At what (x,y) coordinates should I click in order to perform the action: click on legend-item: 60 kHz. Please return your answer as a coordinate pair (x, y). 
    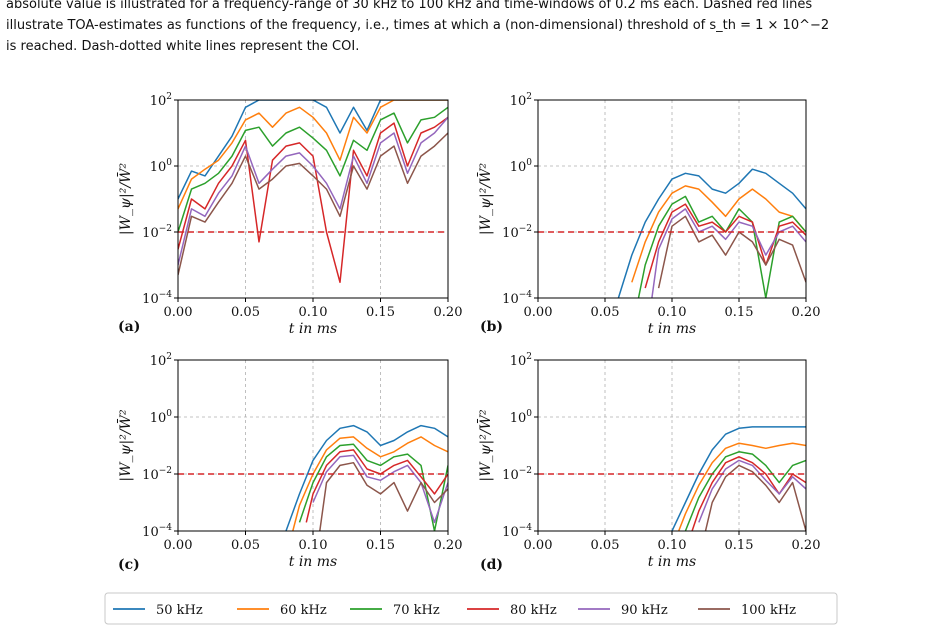
    Looking at the image, I should click on (282, 610).